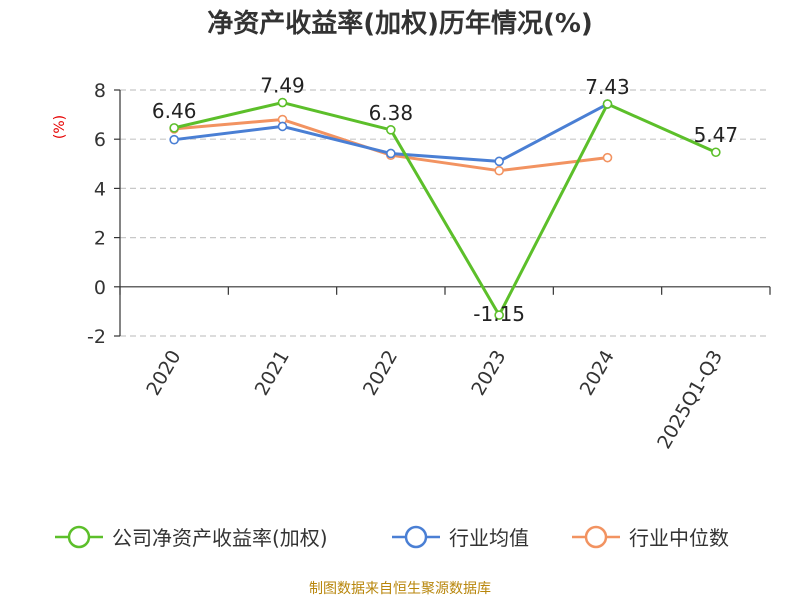  What do you see at coordinates (96, 214) in the screenshot?
I see `y-tick-labels: -2 0 2 4 6 8` at bounding box center [96, 214].